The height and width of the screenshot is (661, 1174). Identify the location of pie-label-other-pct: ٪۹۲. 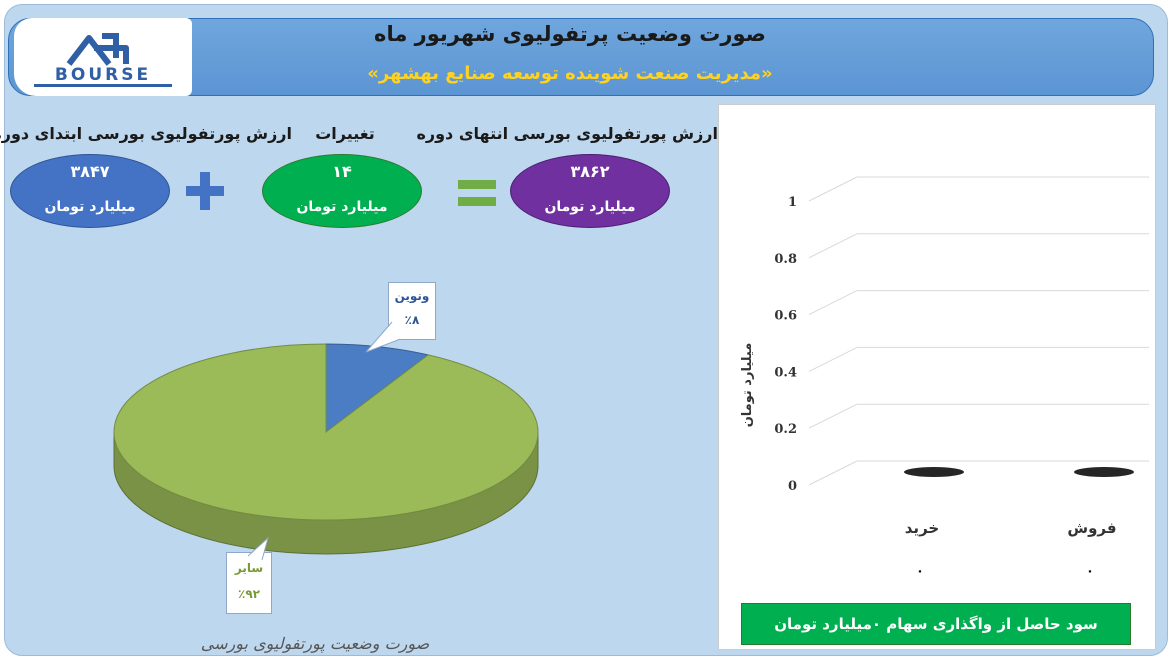
(249, 594).